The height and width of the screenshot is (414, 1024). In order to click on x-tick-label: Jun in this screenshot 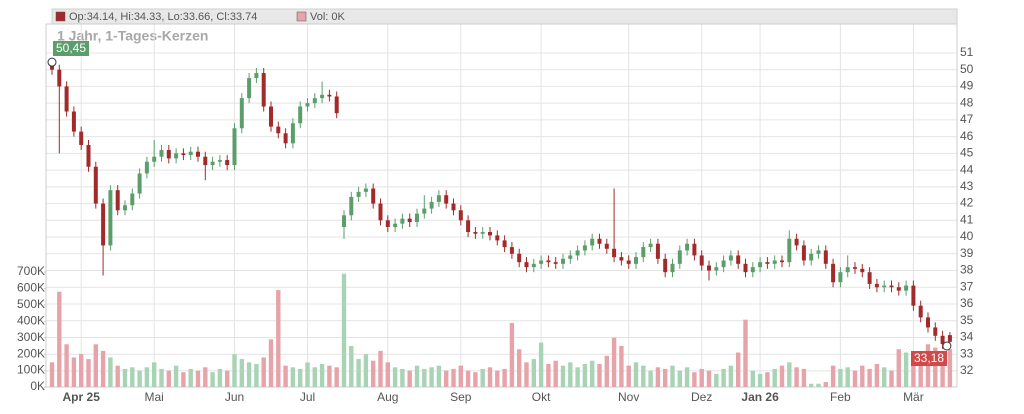, I will do `click(234, 397)`.